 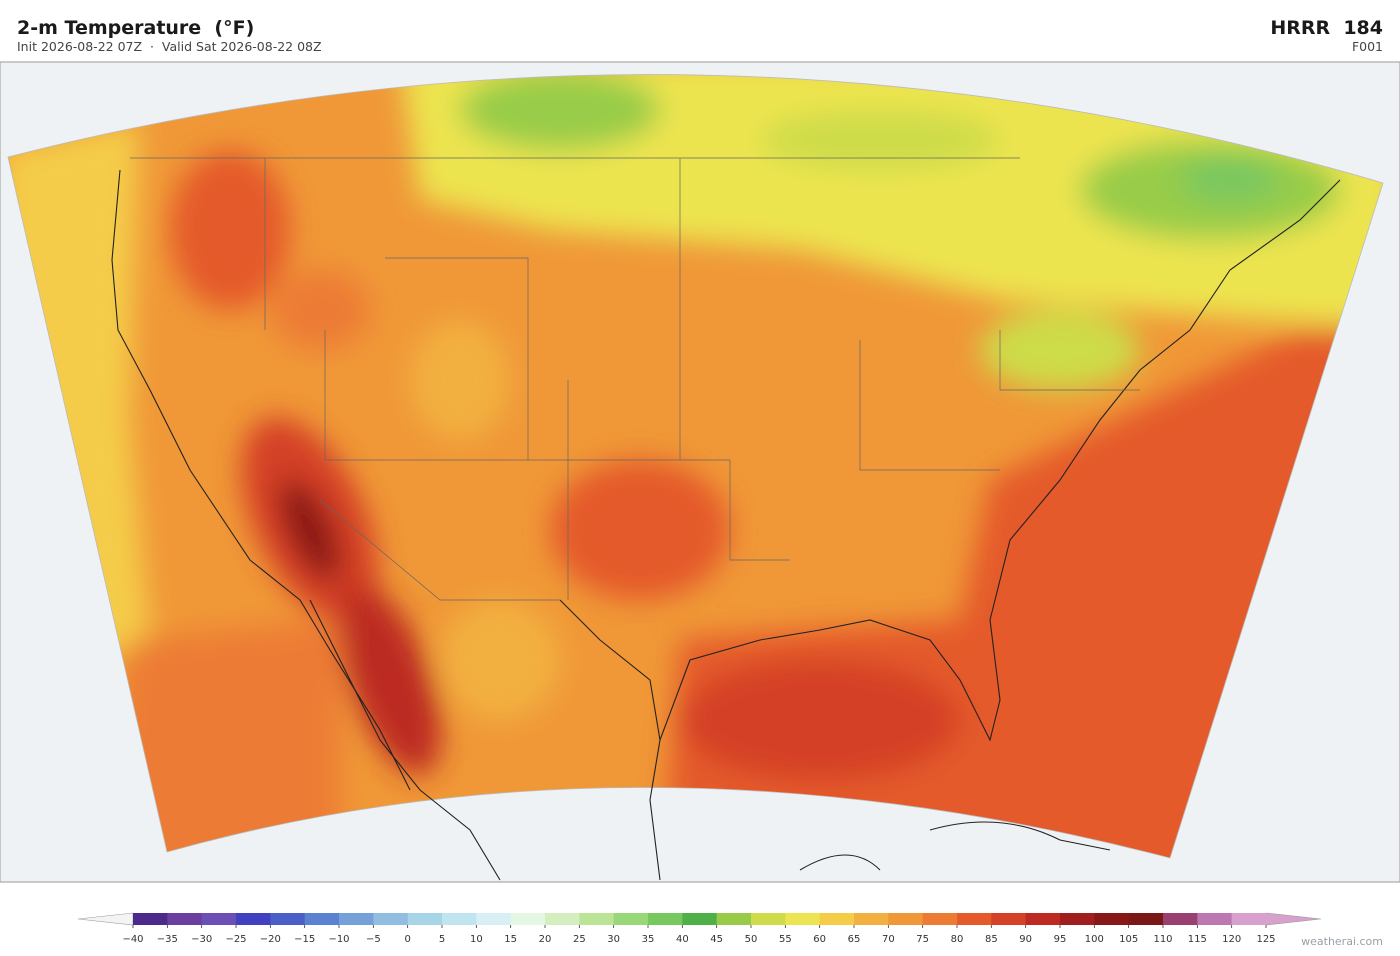 I want to click on colorbar-tick-label: −10, so click(x=338, y=939).